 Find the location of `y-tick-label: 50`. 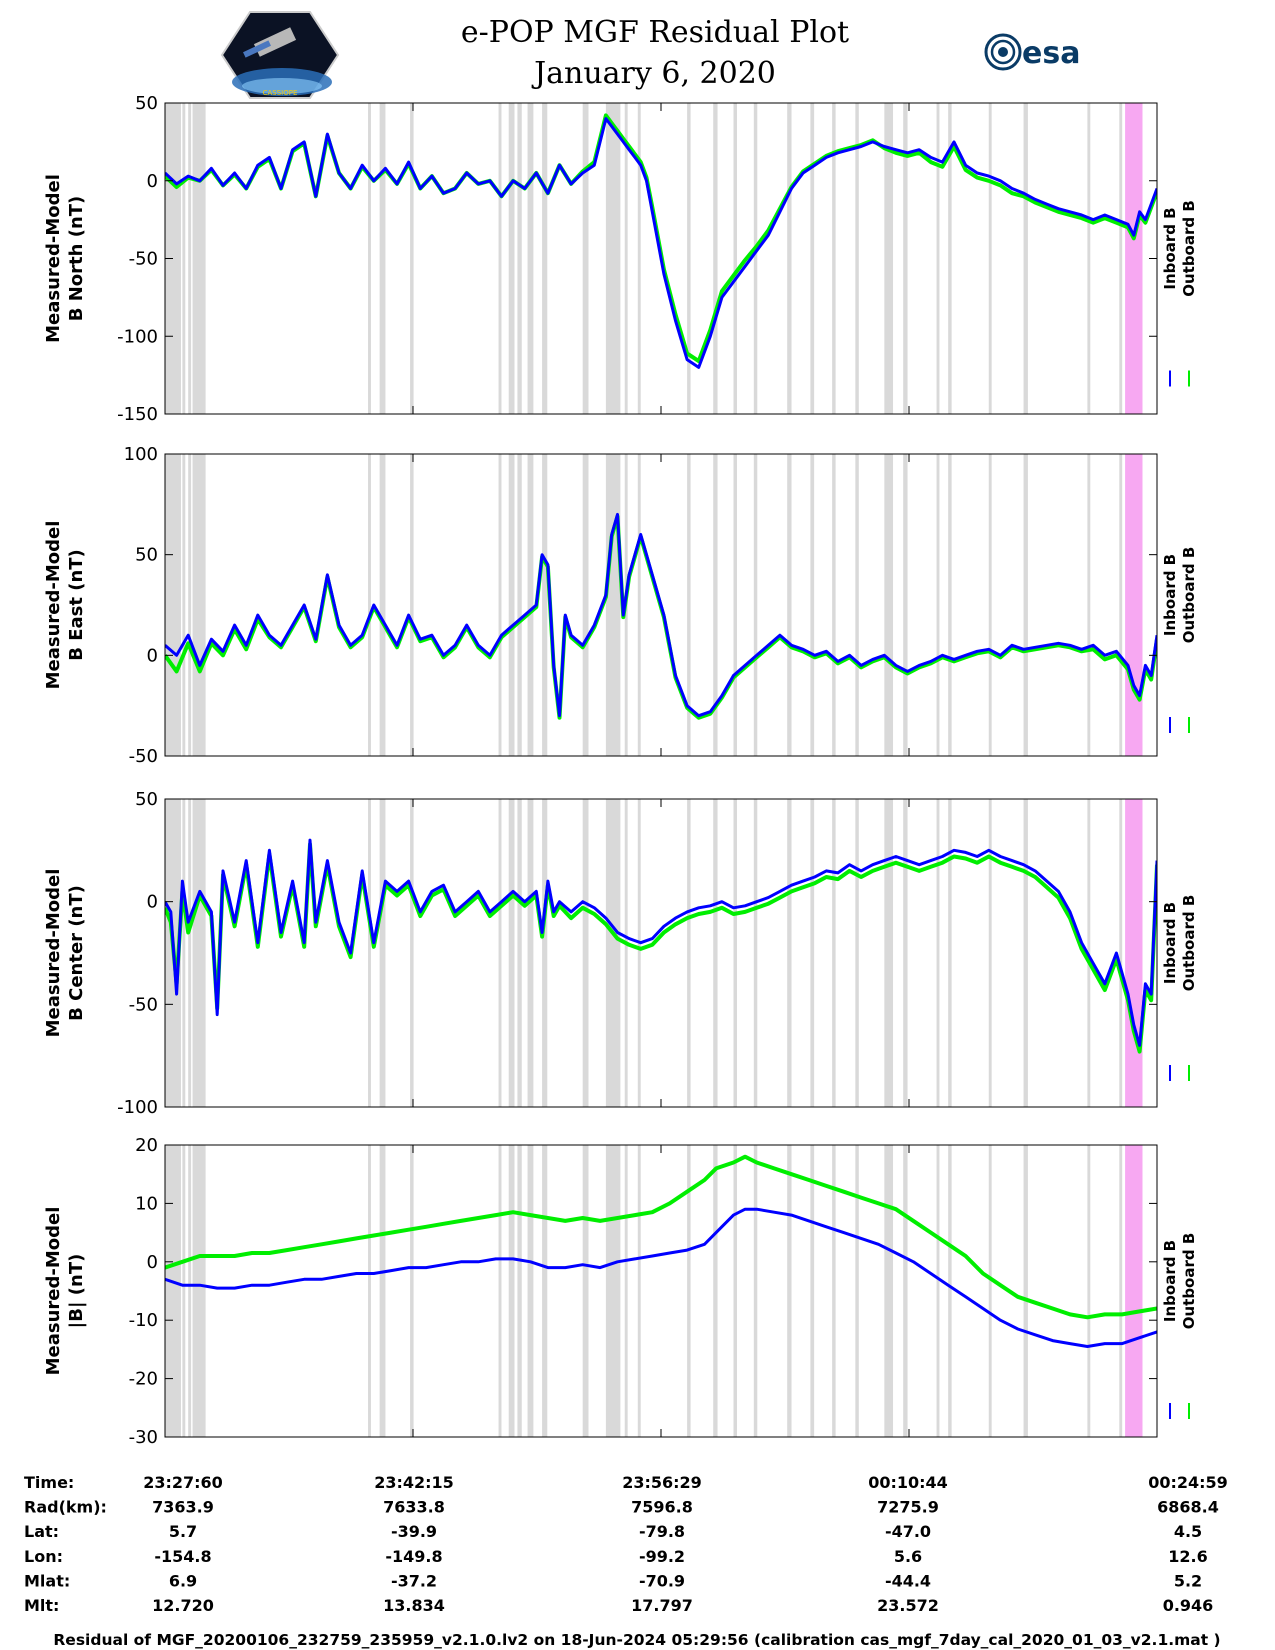

y-tick-label: 50 is located at coordinates (146, 799).